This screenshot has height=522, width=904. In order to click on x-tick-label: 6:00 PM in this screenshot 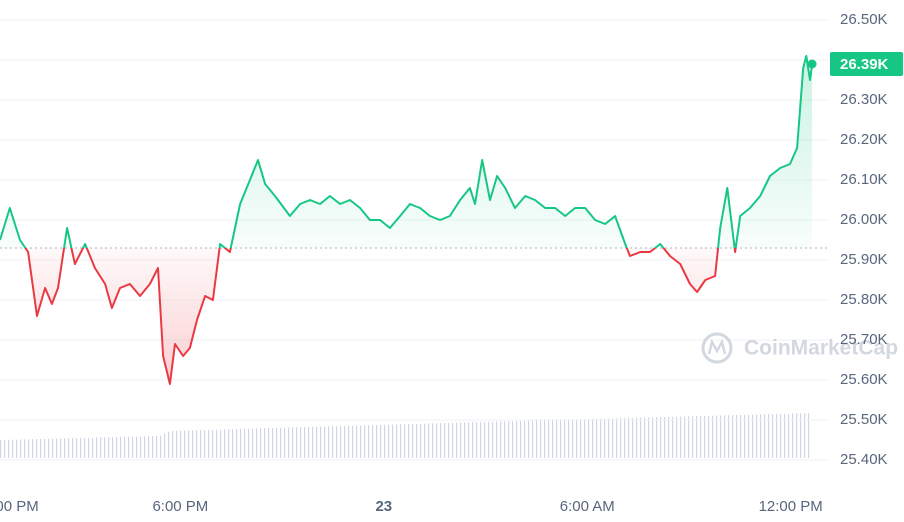, I will do `click(180, 506)`.